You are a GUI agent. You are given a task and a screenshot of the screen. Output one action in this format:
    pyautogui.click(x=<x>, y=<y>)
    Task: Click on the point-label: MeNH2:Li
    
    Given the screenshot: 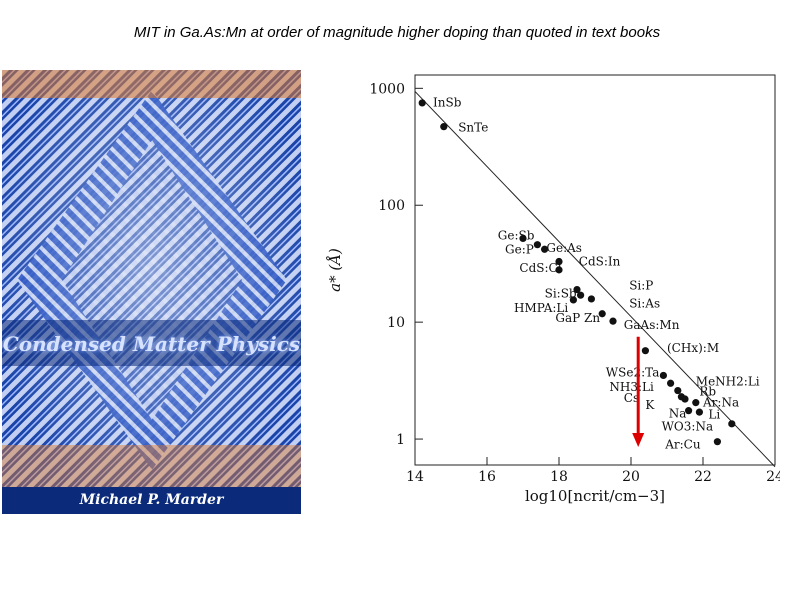 What is the action you would take?
    pyautogui.click(x=728, y=382)
    